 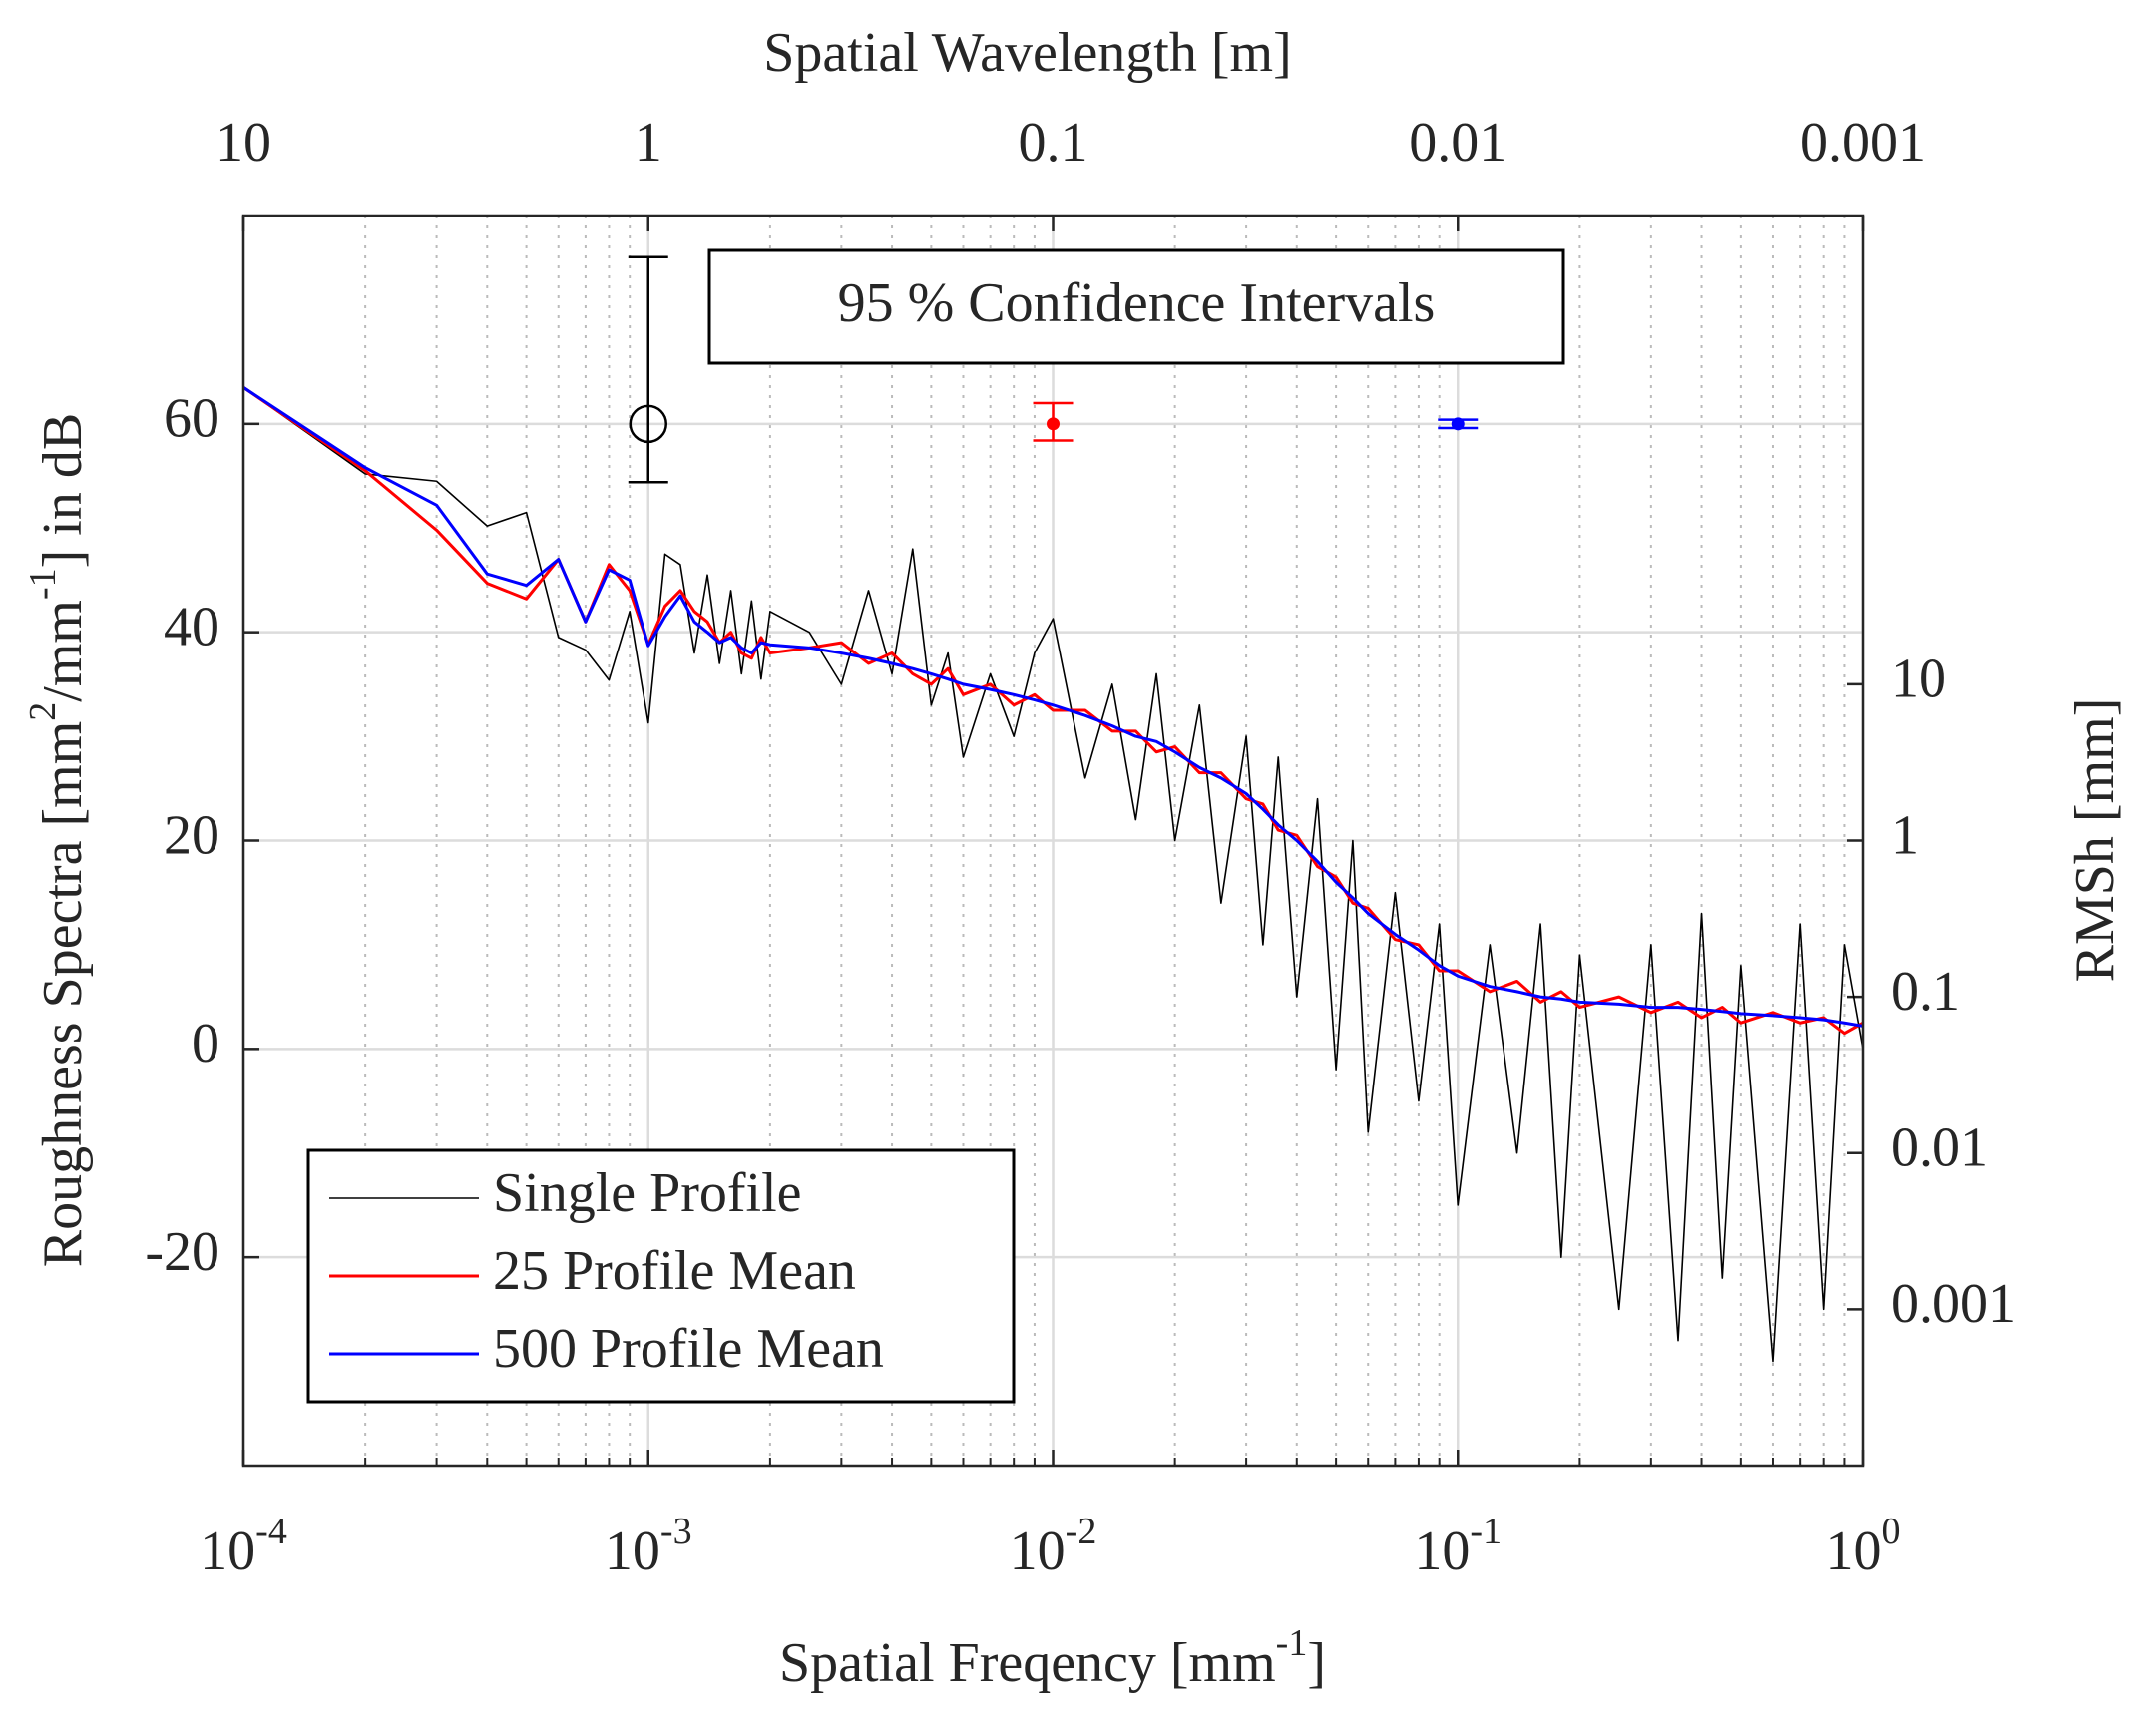 I want to click on x-tick-label: 10⁰, so click(x=1864, y=1546).